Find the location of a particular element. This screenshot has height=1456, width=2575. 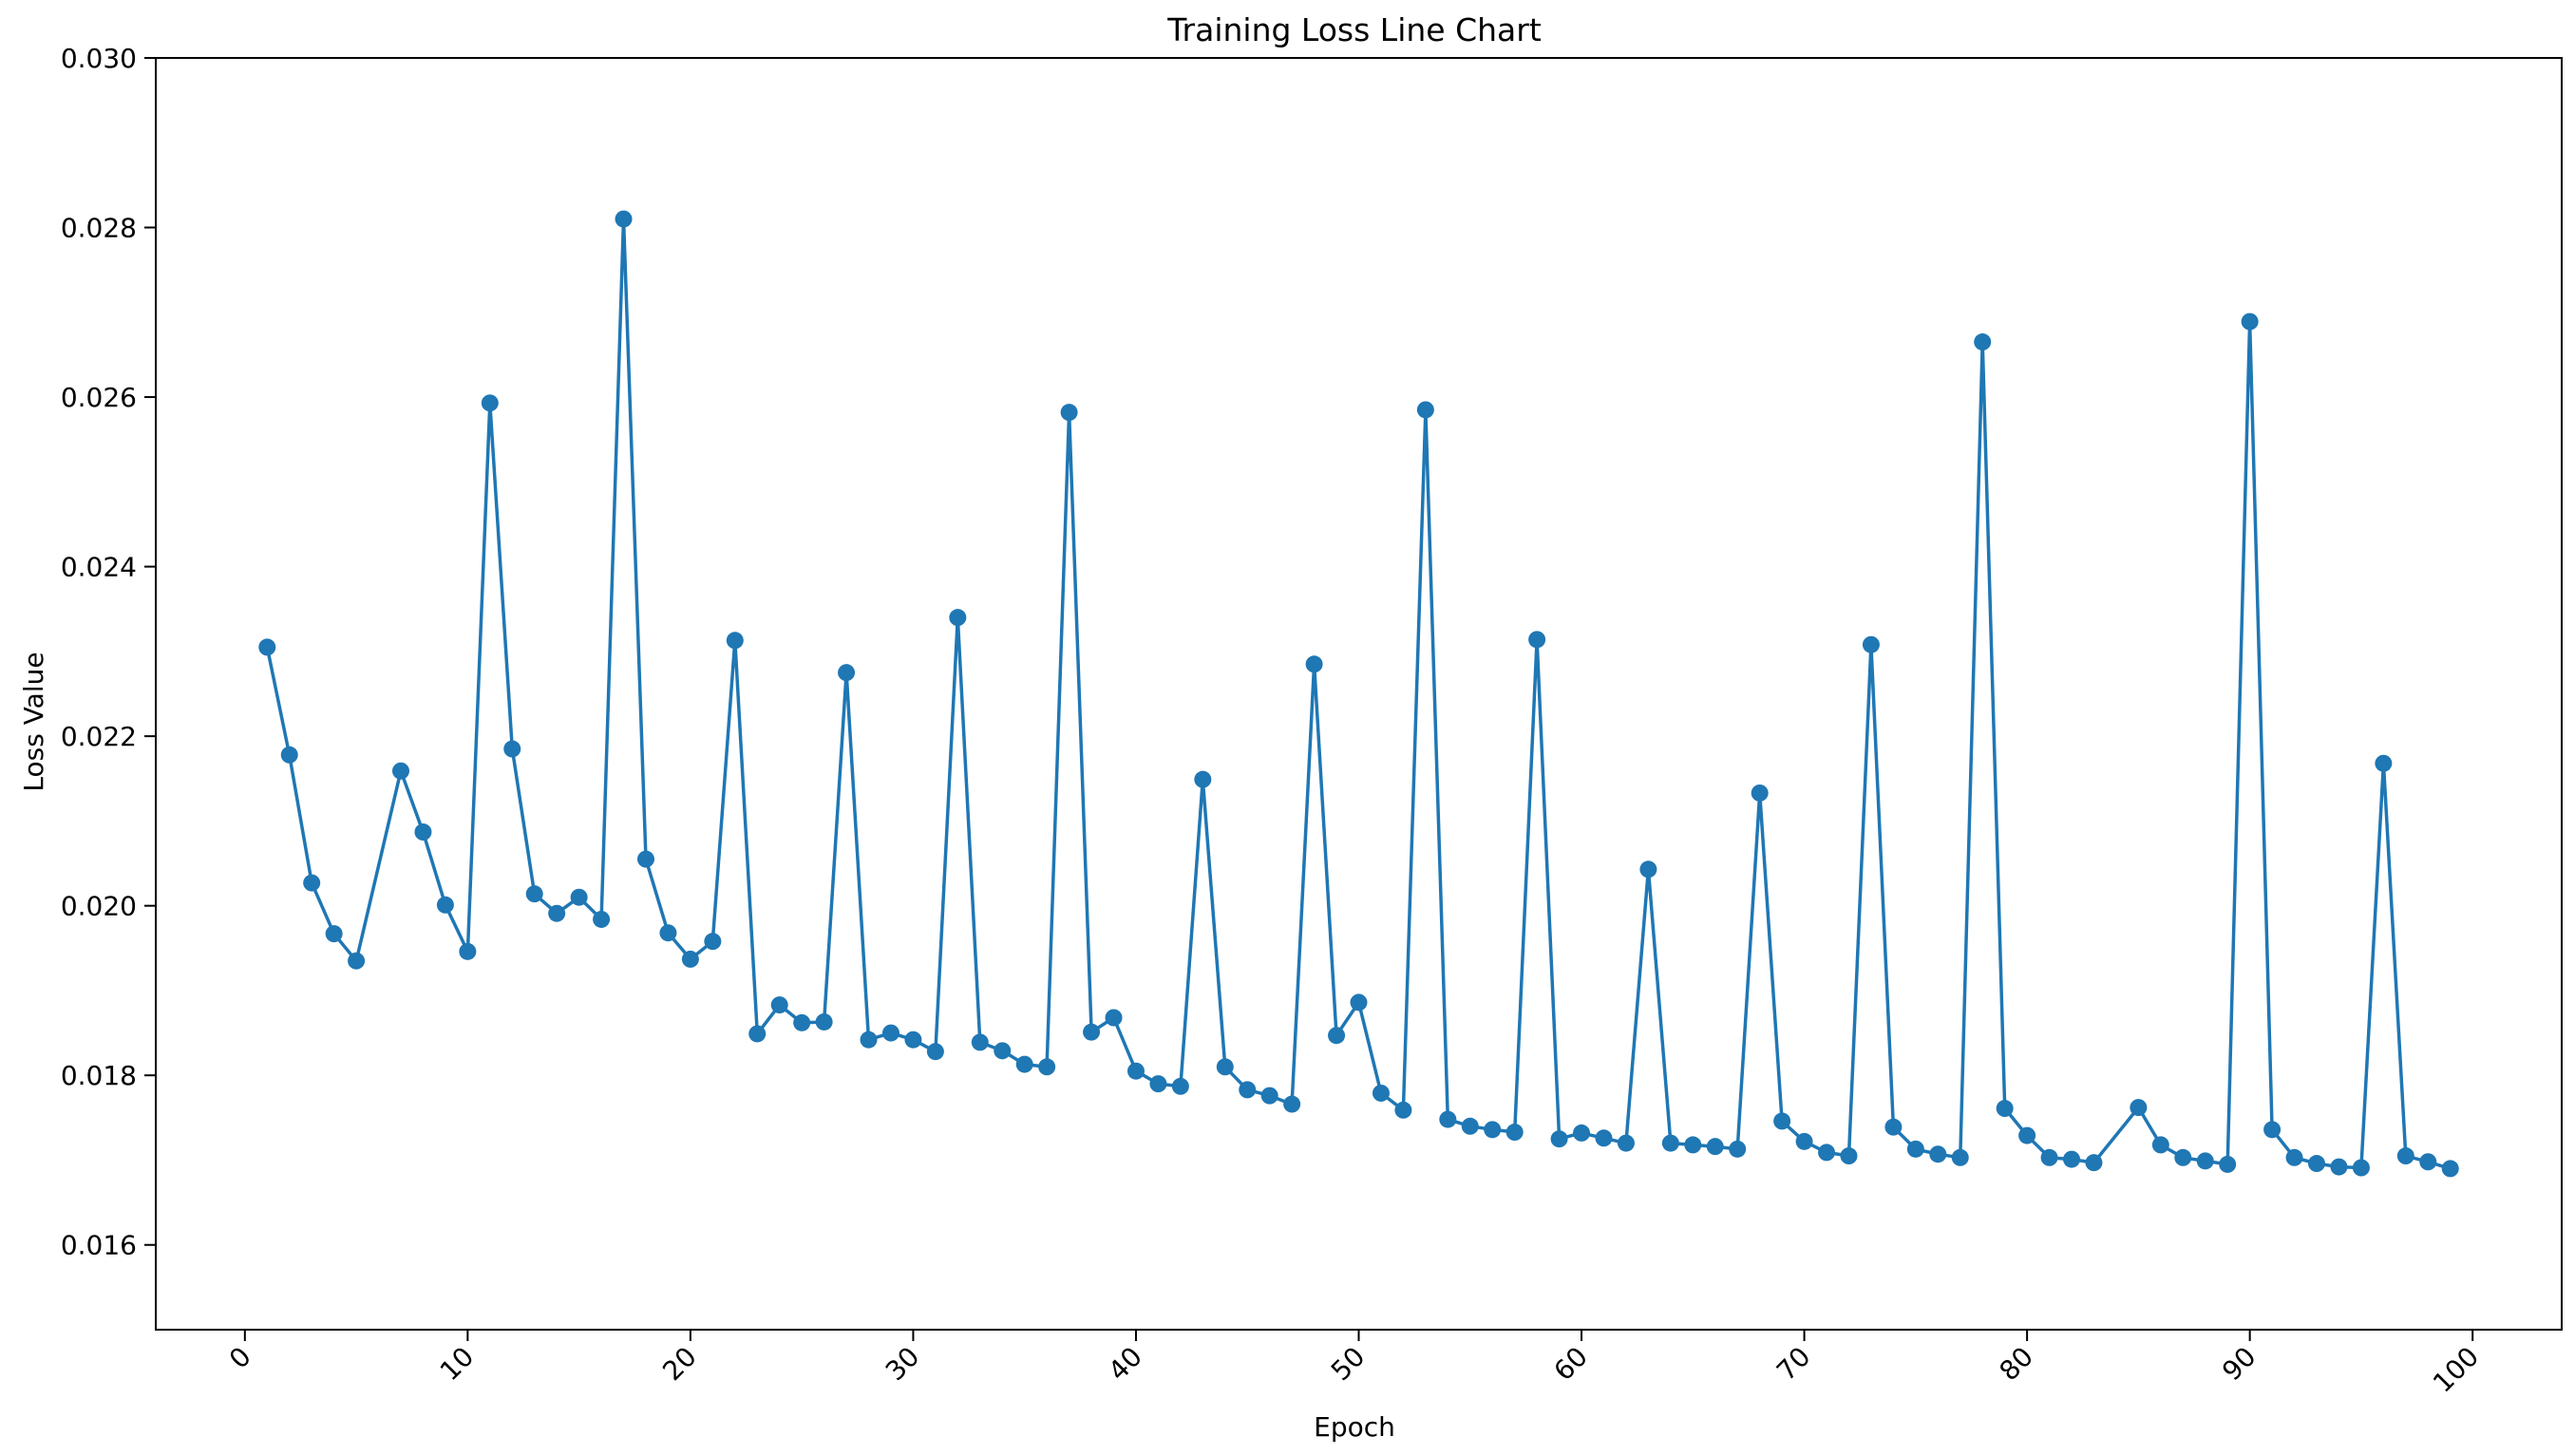

y-tick-label: 0.026 is located at coordinates (99, 397).